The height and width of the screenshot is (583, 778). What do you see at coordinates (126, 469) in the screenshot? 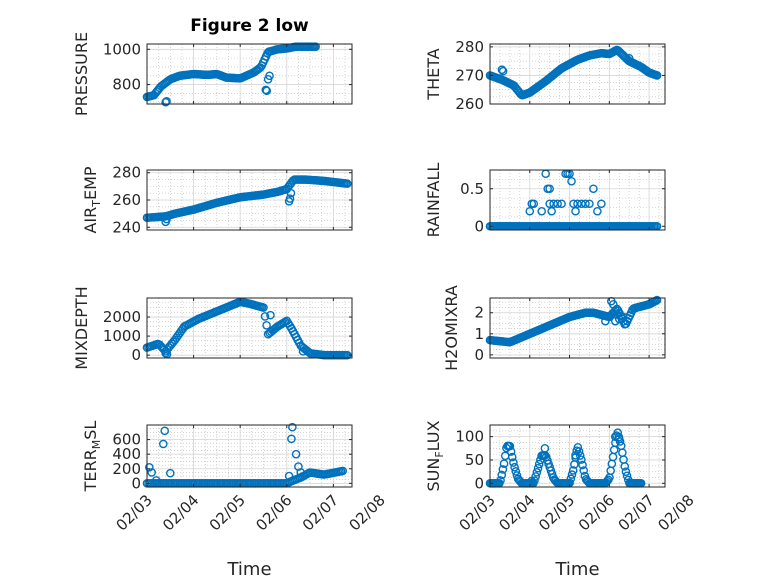
I see `terr_msl-ytick-label: 200` at bounding box center [126, 469].